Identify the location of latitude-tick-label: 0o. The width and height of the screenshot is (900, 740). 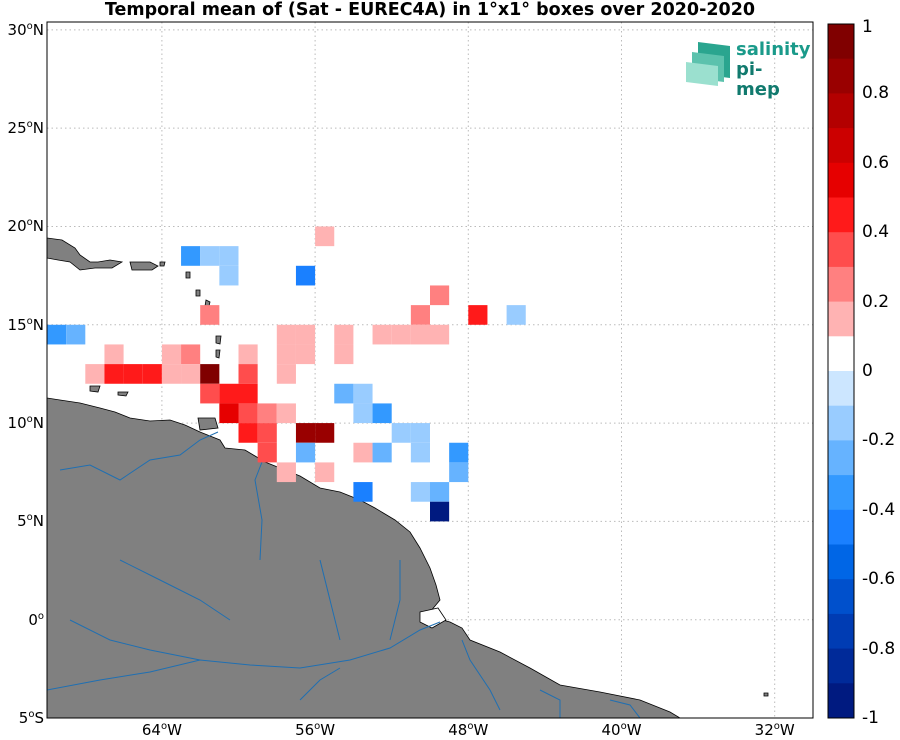
(36, 619).